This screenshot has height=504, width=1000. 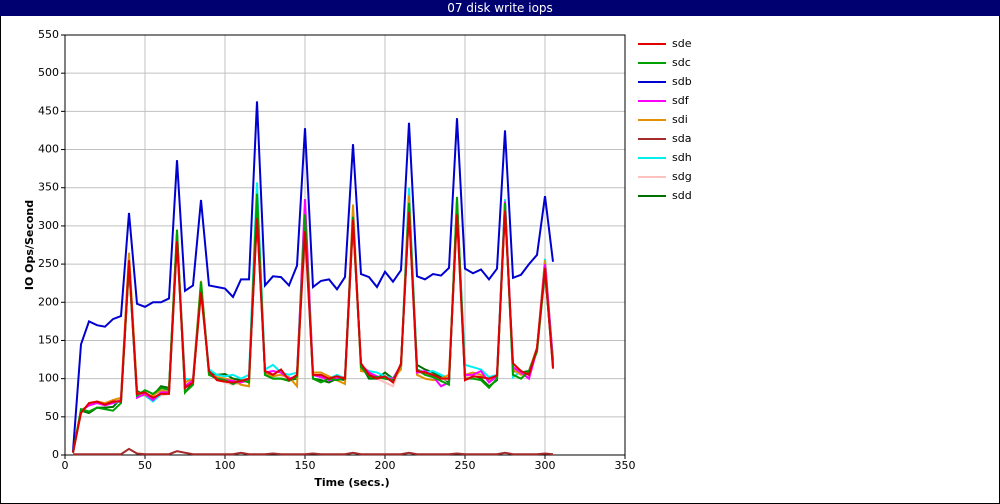 What do you see at coordinates (682, 157) in the screenshot?
I see `legend-label: sdh` at bounding box center [682, 157].